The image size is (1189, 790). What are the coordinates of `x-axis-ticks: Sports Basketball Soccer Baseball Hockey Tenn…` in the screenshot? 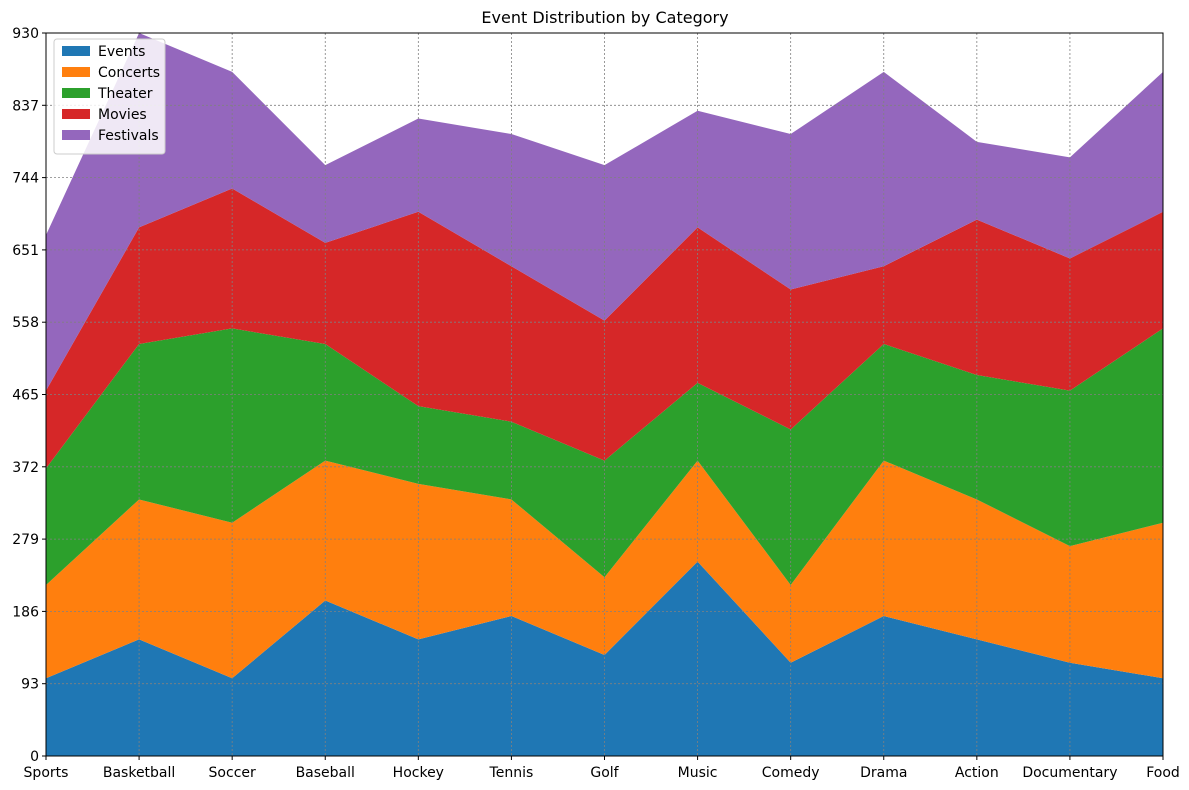 It's located at (602, 768).